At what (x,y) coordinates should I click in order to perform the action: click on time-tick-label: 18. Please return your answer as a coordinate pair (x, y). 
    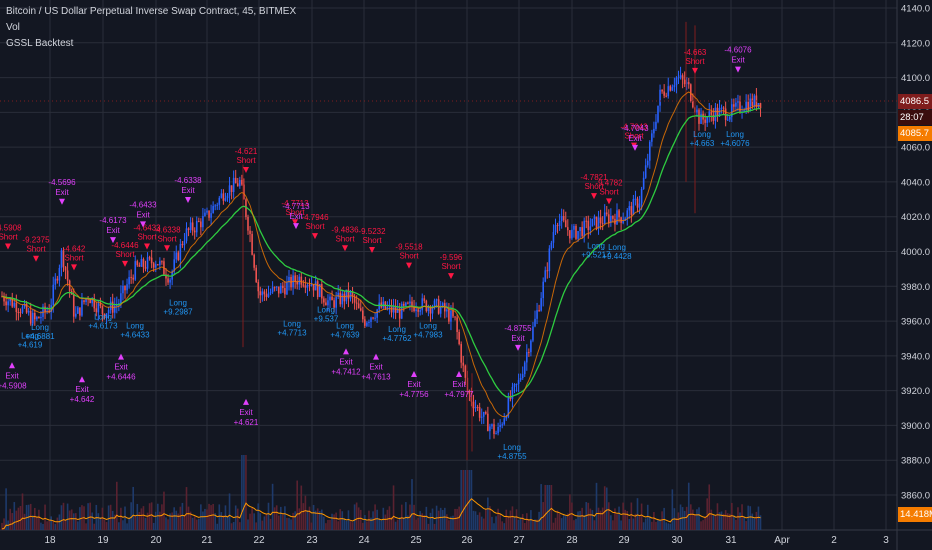
    Looking at the image, I should click on (50, 540).